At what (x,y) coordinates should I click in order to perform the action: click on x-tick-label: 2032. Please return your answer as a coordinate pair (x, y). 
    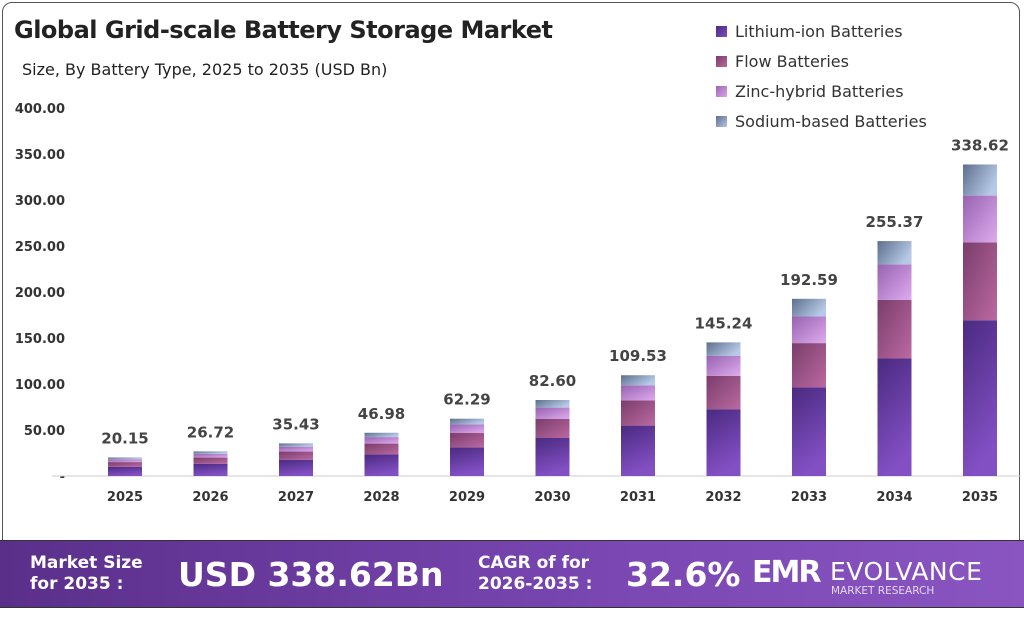
    Looking at the image, I should click on (723, 497).